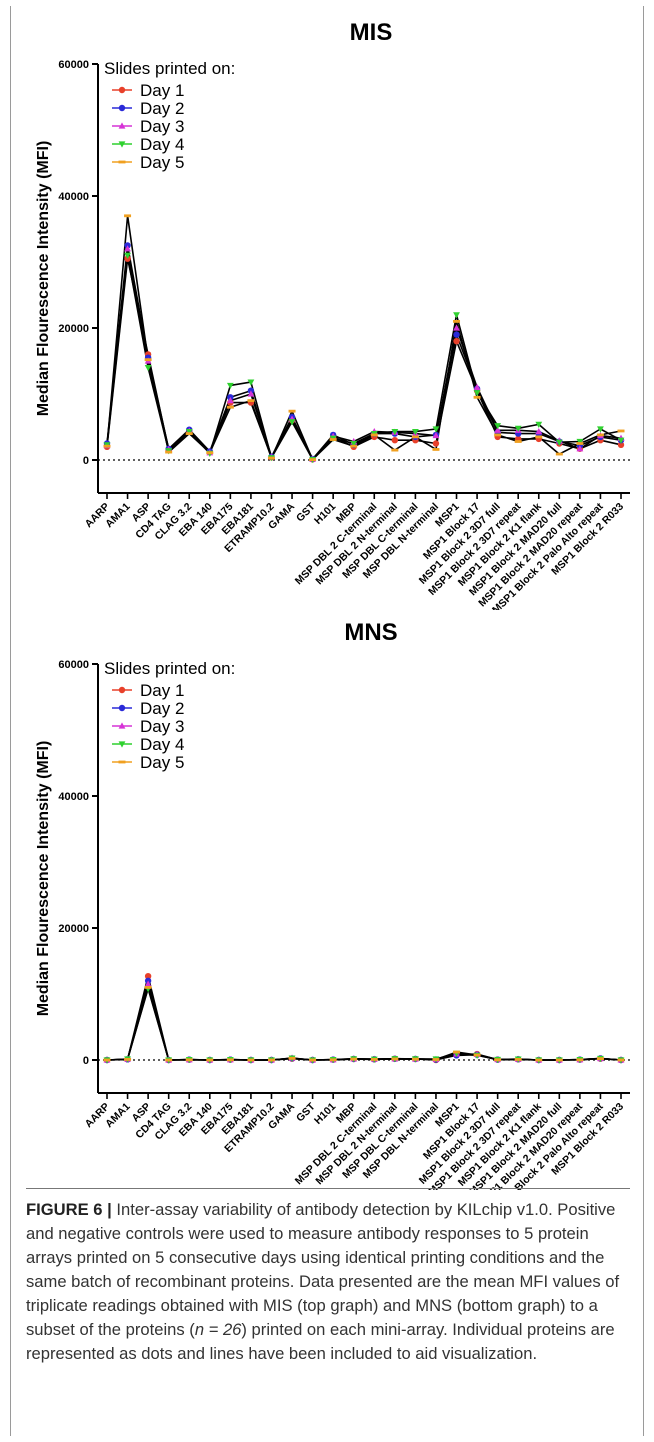 Image resolution: width=654 pixels, height=1442 pixels. I want to click on data-point-day-4-eba175, so click(230, 386).